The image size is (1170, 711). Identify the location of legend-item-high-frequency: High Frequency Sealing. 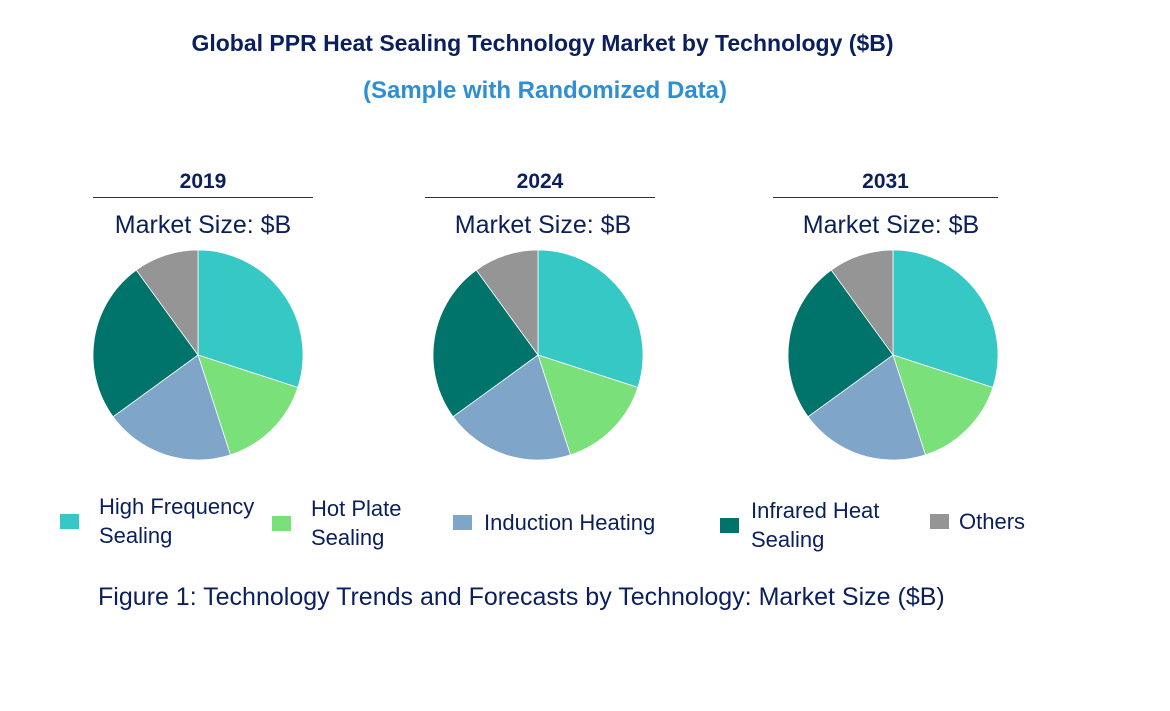
(170, 521).